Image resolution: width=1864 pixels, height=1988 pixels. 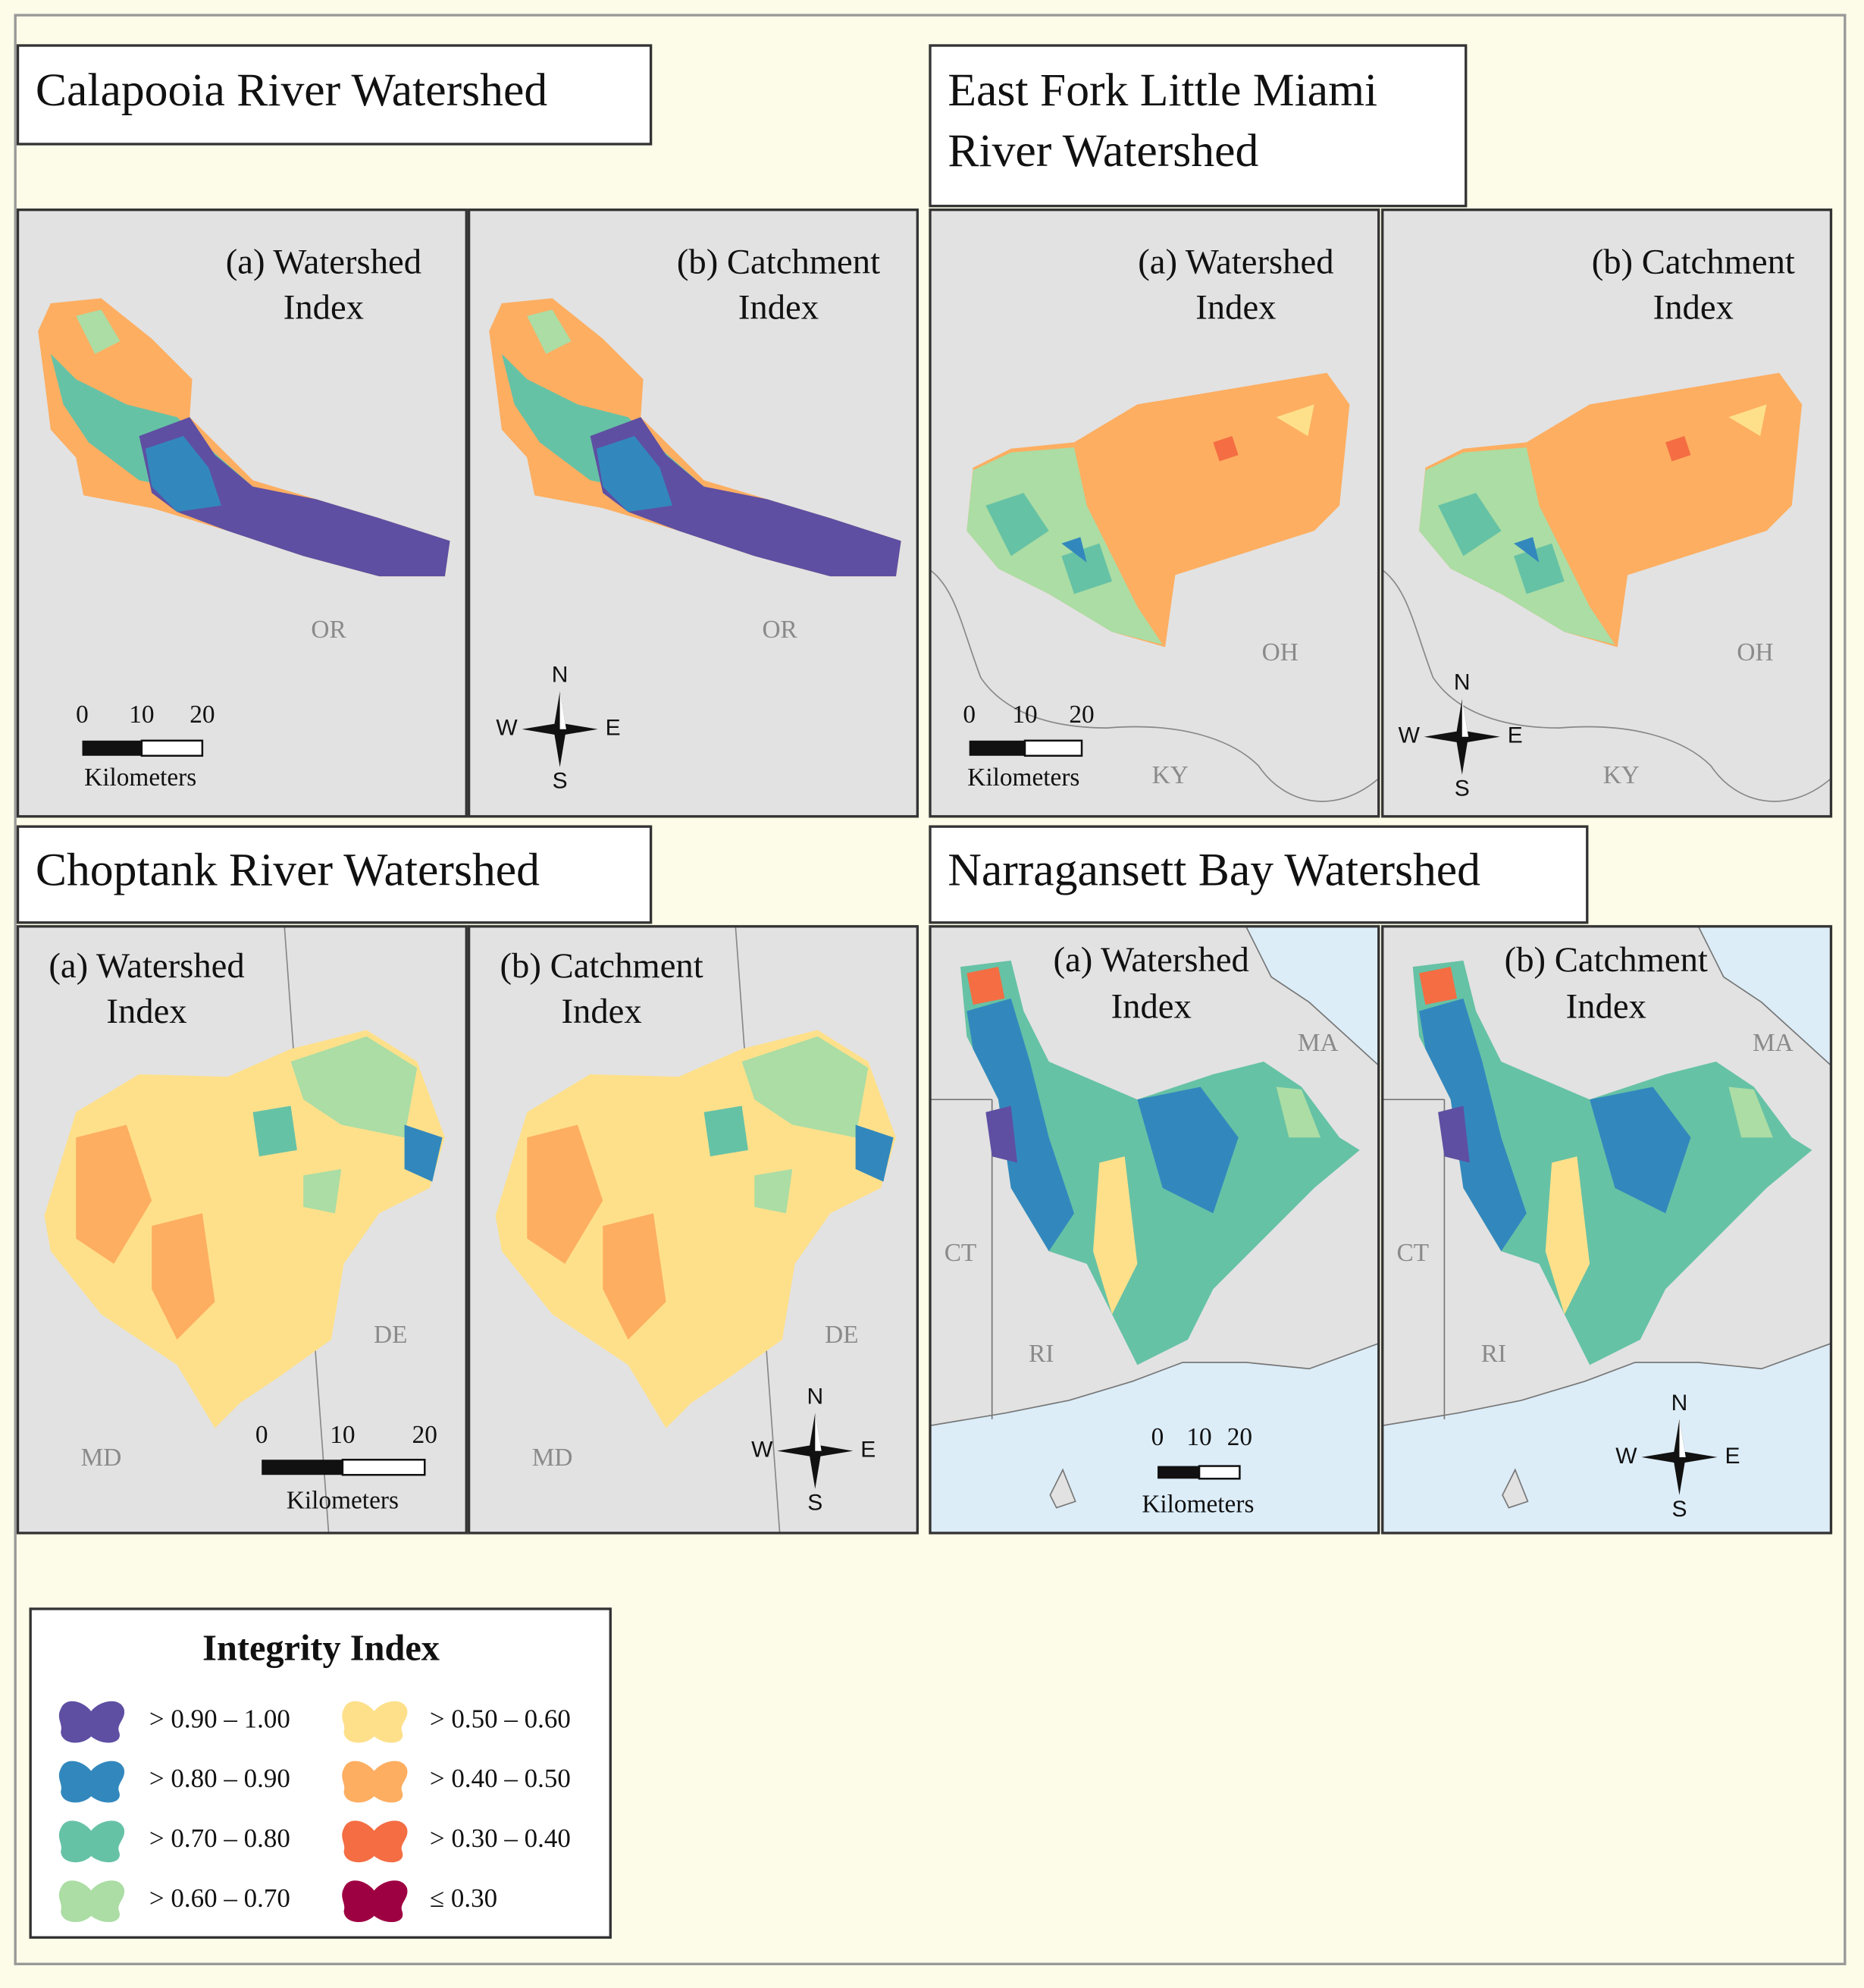 I want to click on map-panel: (b) Catchment Index DE MD N S E W, so click(x=693, y=1230).